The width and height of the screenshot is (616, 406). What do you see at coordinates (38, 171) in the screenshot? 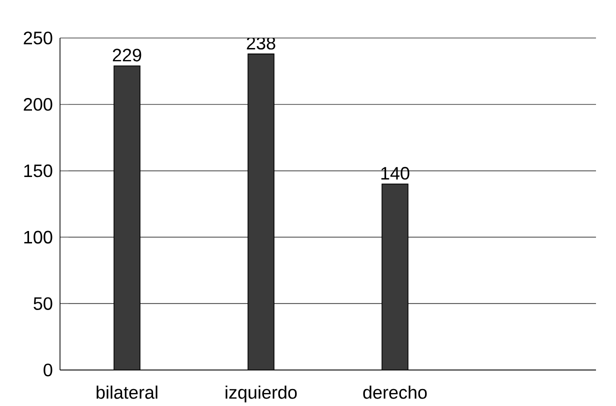
I see `y-tick-label: 150` at bounding box center [38, 171].